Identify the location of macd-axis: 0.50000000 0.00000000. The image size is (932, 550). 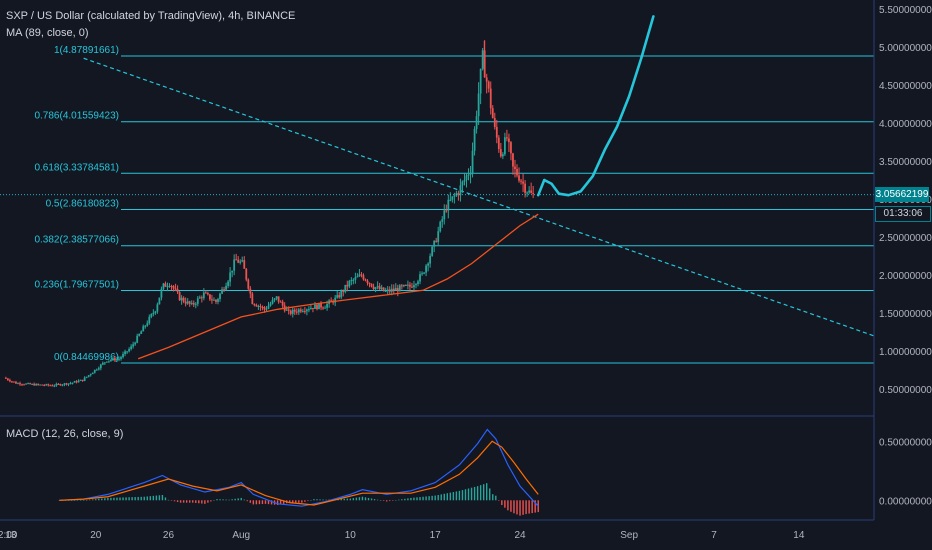
(905, 472).